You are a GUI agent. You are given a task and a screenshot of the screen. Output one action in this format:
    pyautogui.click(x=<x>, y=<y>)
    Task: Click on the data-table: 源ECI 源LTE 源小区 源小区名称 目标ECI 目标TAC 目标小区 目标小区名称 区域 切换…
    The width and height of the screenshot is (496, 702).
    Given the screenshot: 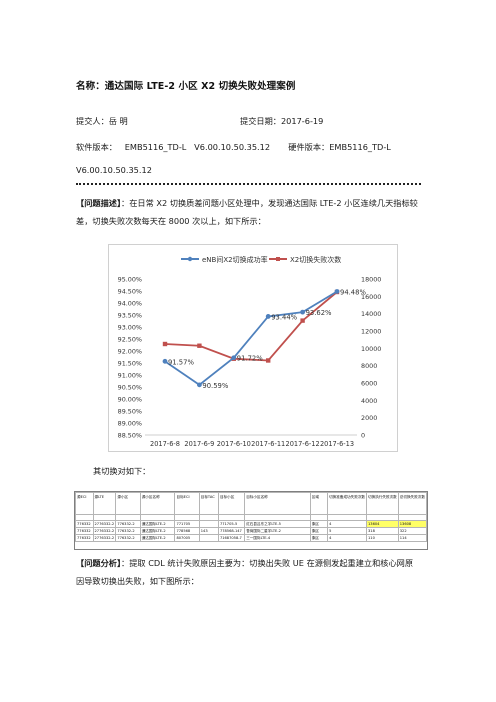 What is the action you would take?
    pyautogui.click(x=251, y=517)
    